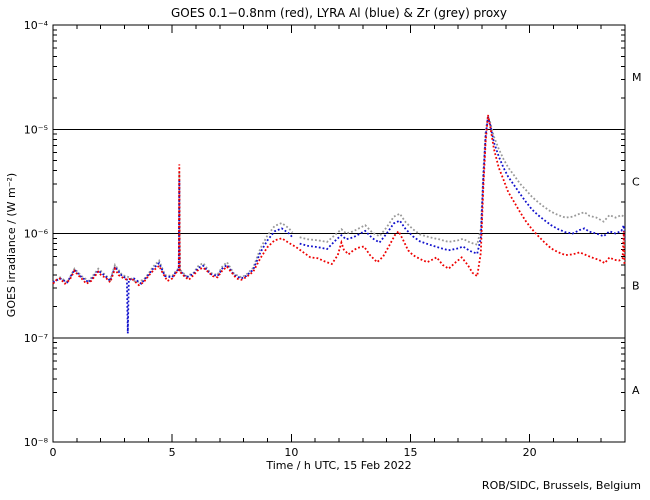 This screenshot has height=500, width=650. What do you see at coordinates (36, 442) in the screenshot?
I see `y-tick-label: 10⁻⁸` at bounding box center [36, 442].